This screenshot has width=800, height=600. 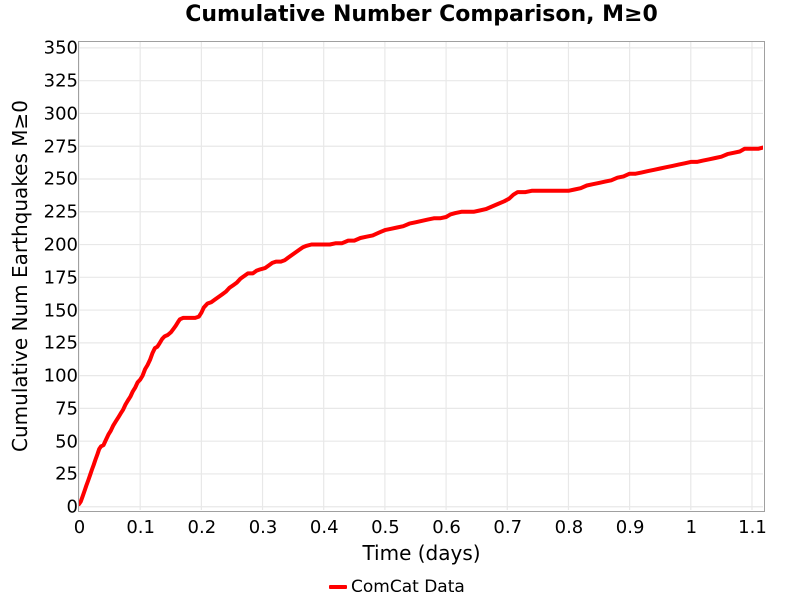 I want to click on x-tick-label: 0.9, so click(x=630, y=527).